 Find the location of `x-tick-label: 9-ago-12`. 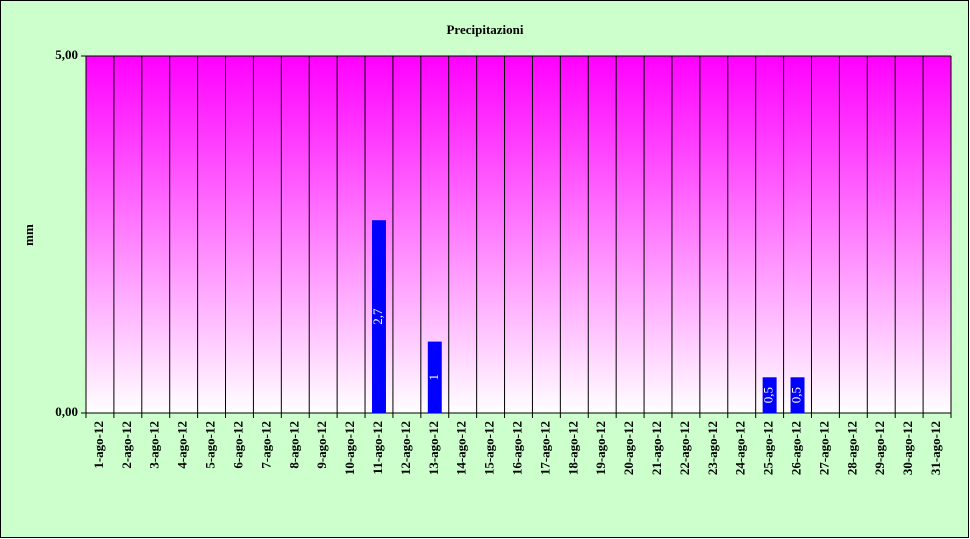

x-tick-label: 9-ago-12 is located at coordinates (321, 445).